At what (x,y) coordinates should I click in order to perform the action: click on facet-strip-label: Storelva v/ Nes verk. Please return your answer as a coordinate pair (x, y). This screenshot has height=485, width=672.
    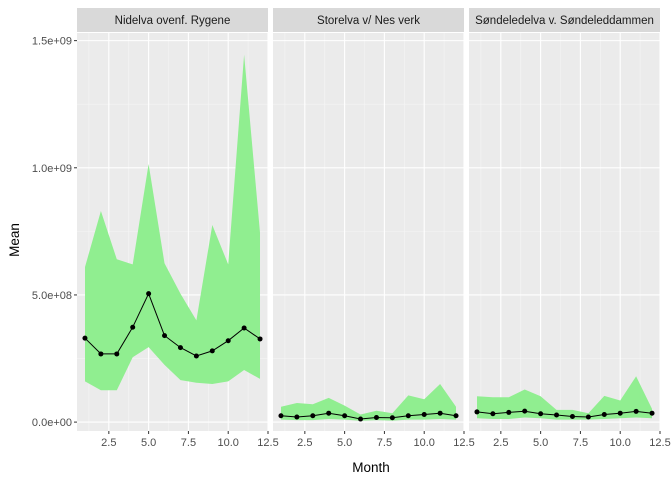
    Looking at the image, I should click on (368, 21).